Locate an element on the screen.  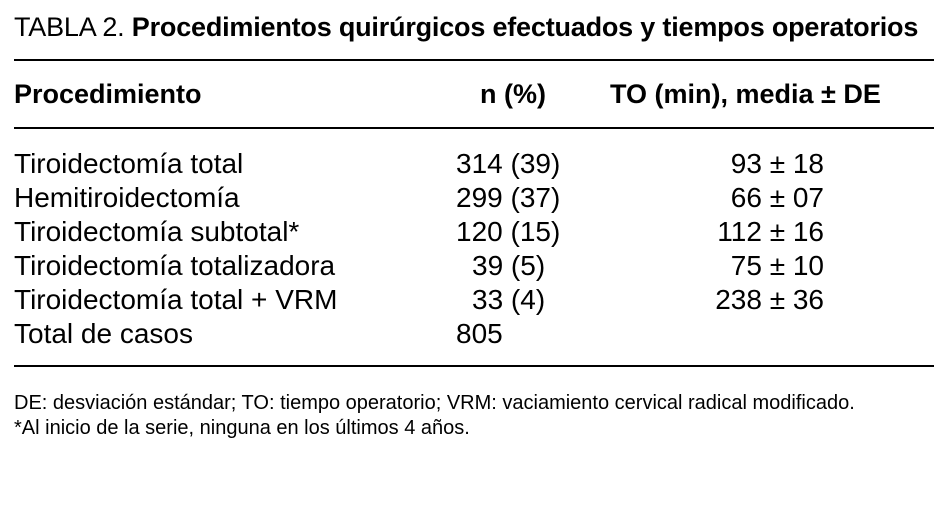
header-n: n (%) is located at coordinates (513, 94).